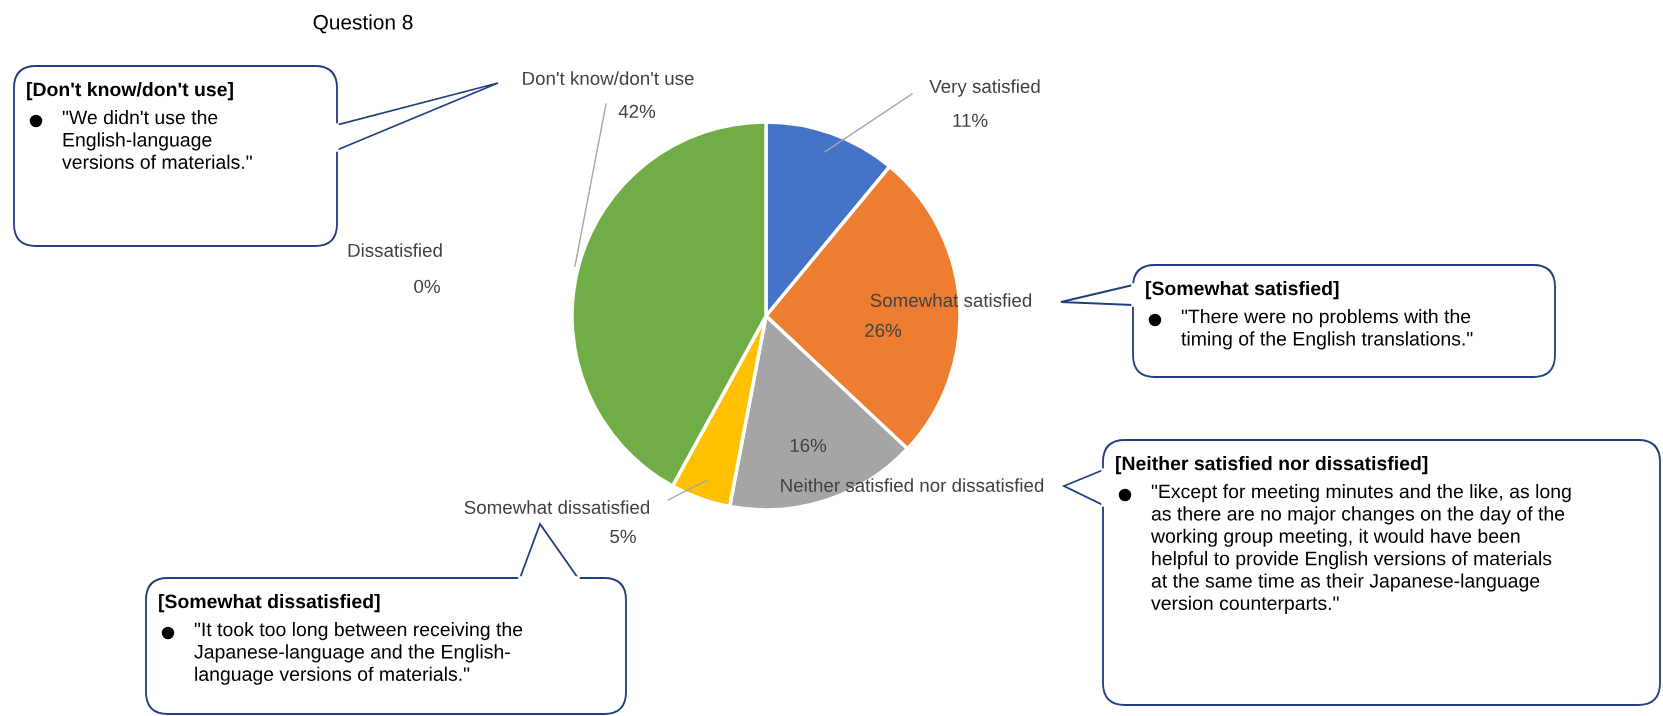 This screenshot has width=1663, height=716. What do you see at coordinates (557, 507) in the screenshot?
I see `slice-label: Somewhat dissatisfied` at bounding box center [557, 507].